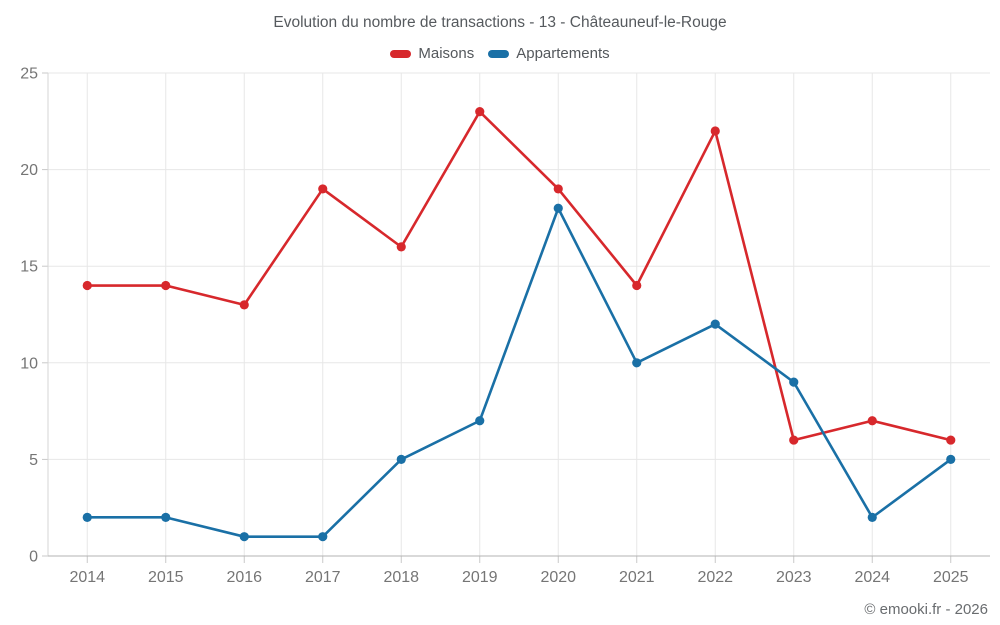 The image size is (1000, 625). What do you see at coordinates (951, 577) in the screenshot?
I see `x-axis-label: 2025` at bounding box center [951, 577].